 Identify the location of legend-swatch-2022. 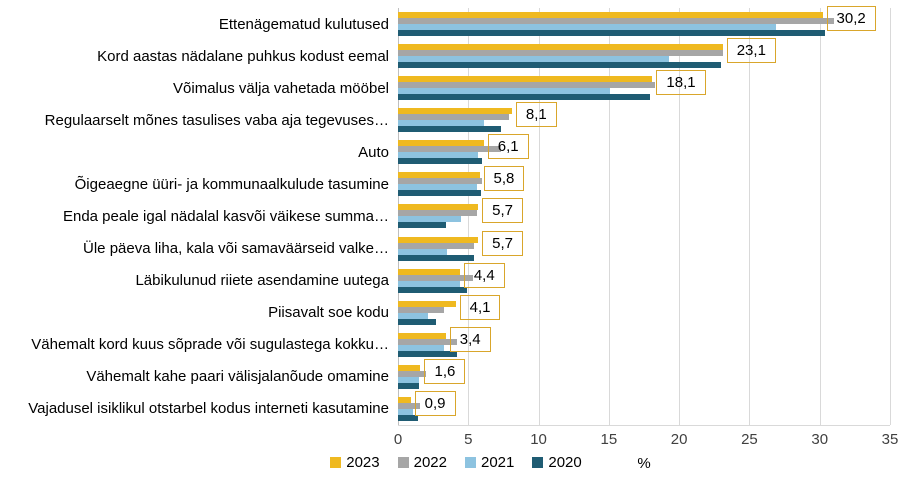
(403, 462).